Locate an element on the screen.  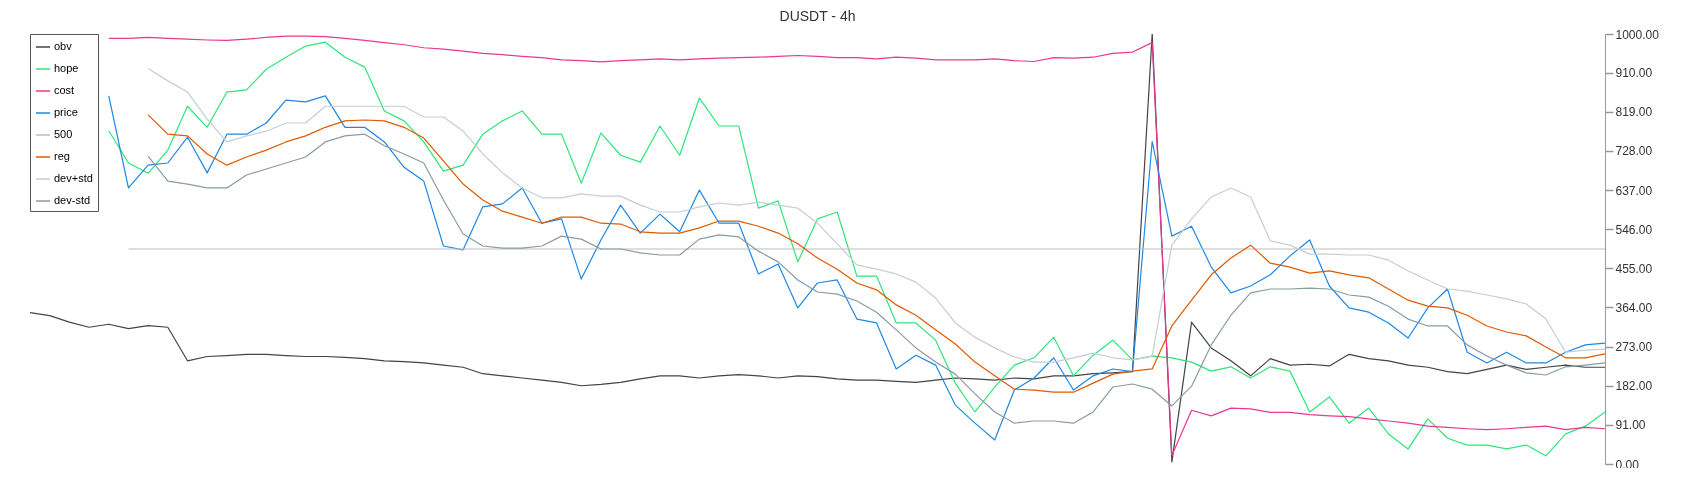
legend-label: reg is located at coordinates (62, 156).